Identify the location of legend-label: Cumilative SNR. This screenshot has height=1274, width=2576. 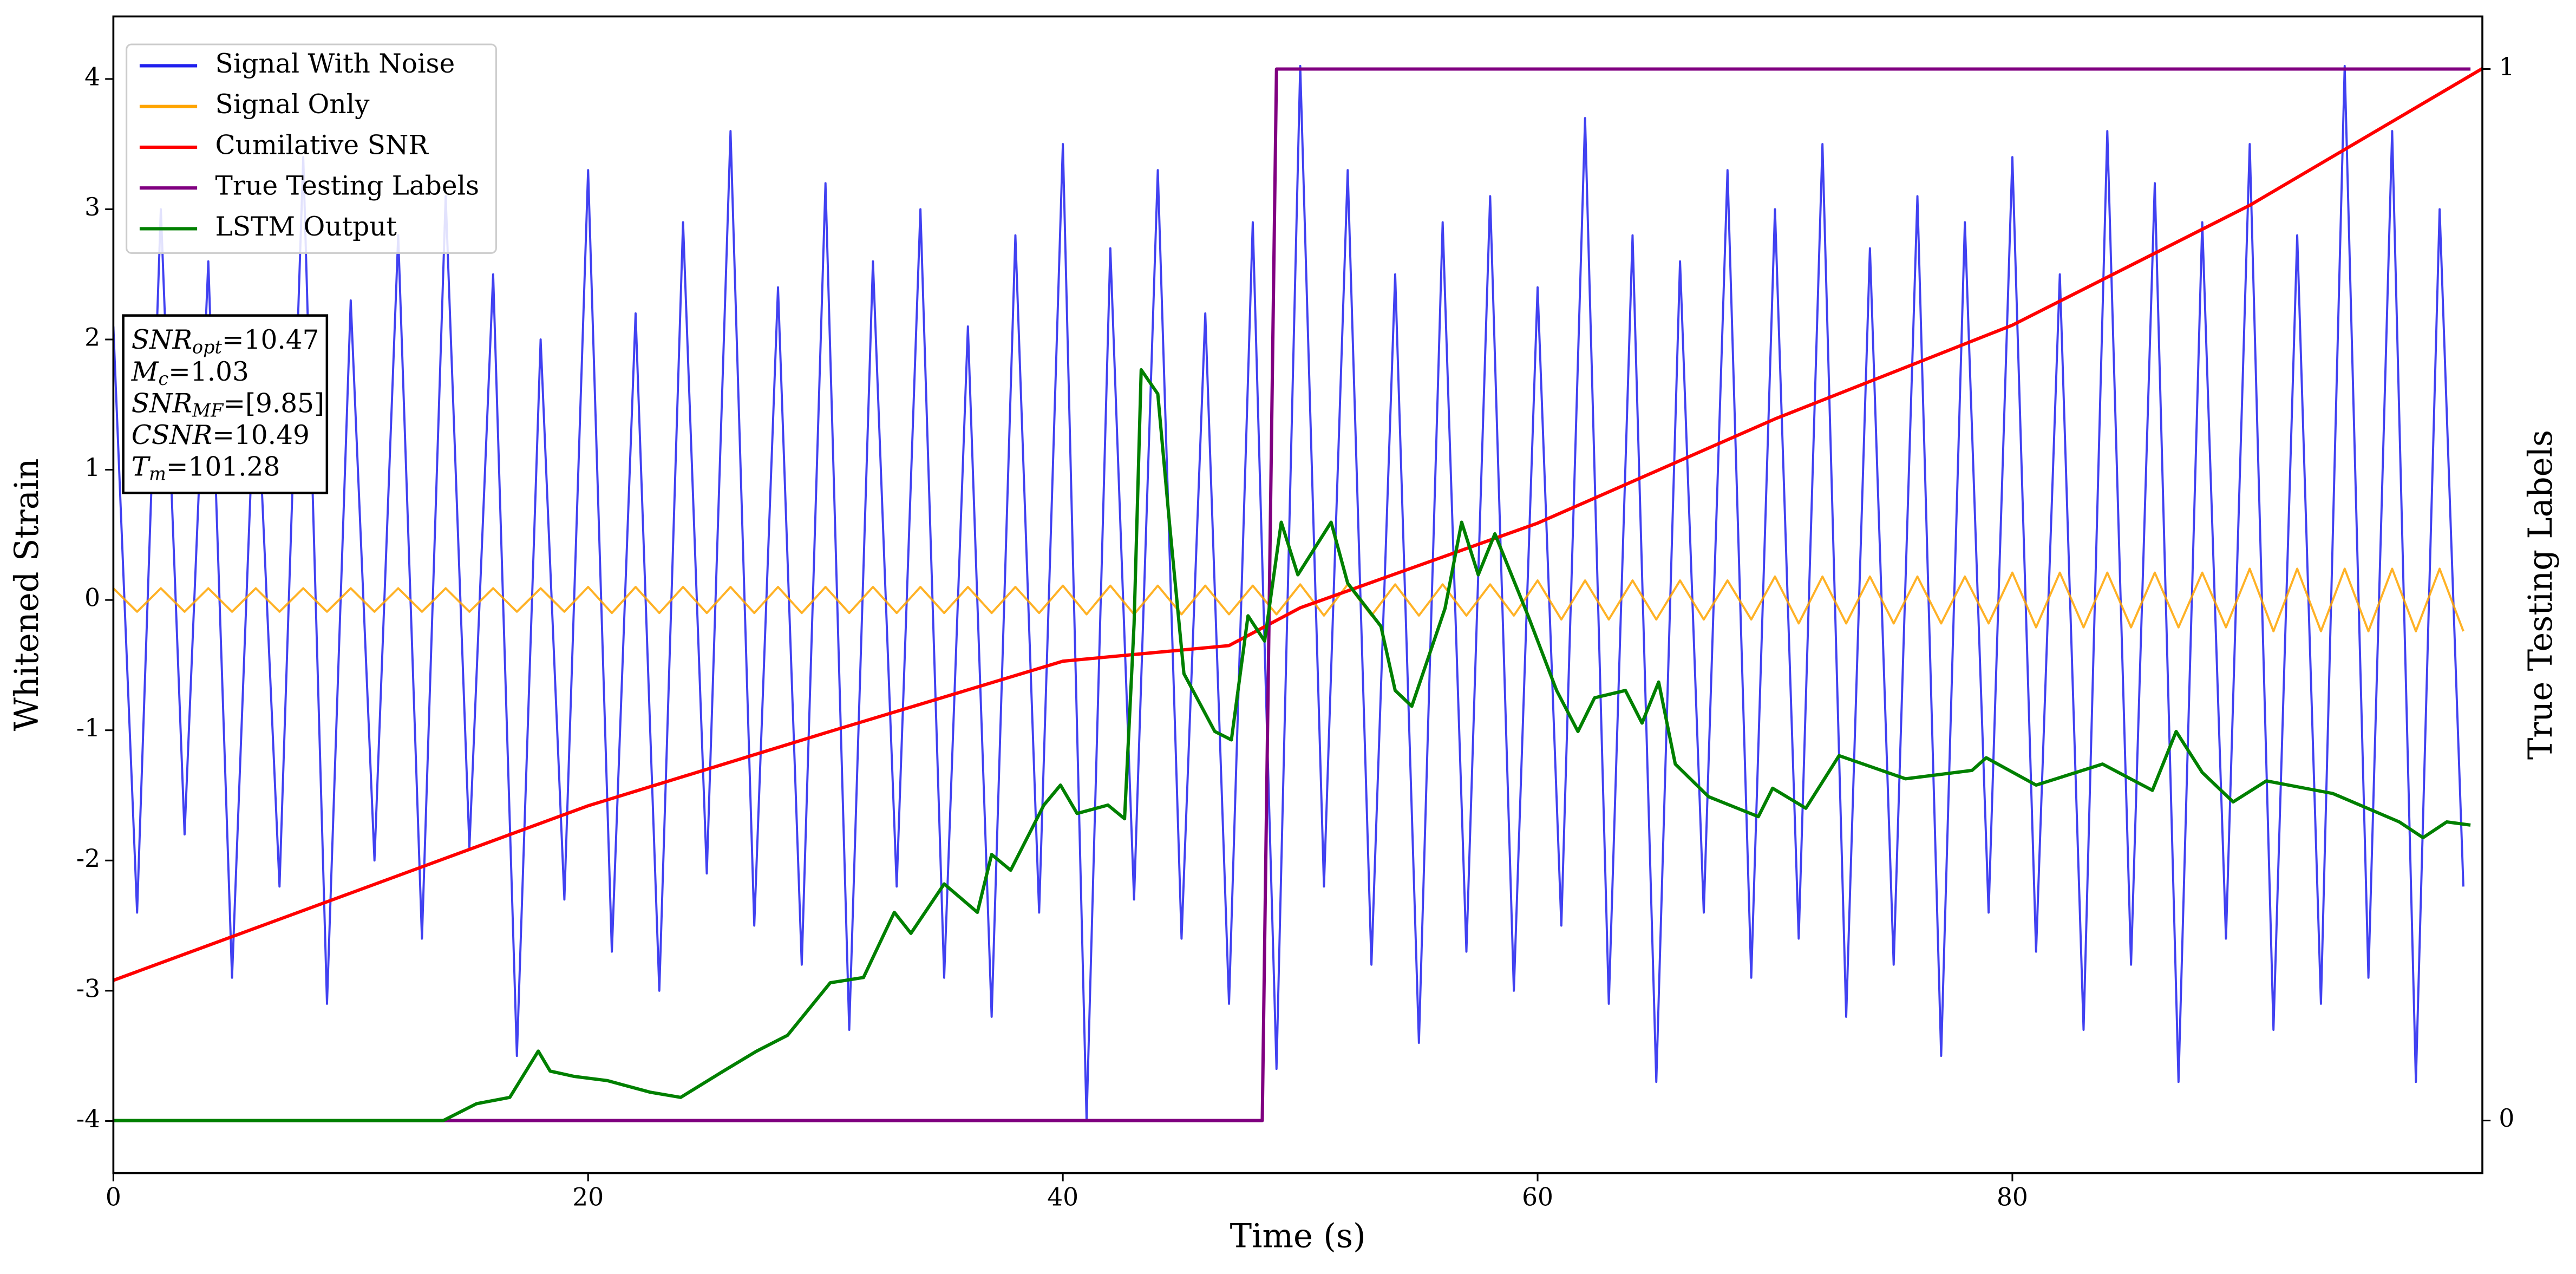
(322, 145).